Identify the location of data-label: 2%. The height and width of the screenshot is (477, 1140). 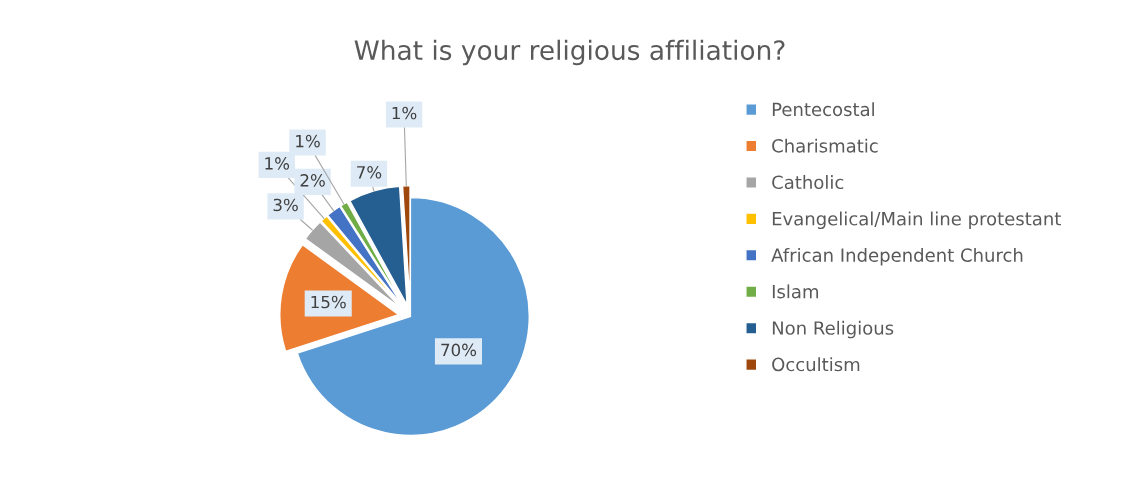
(312, 180).